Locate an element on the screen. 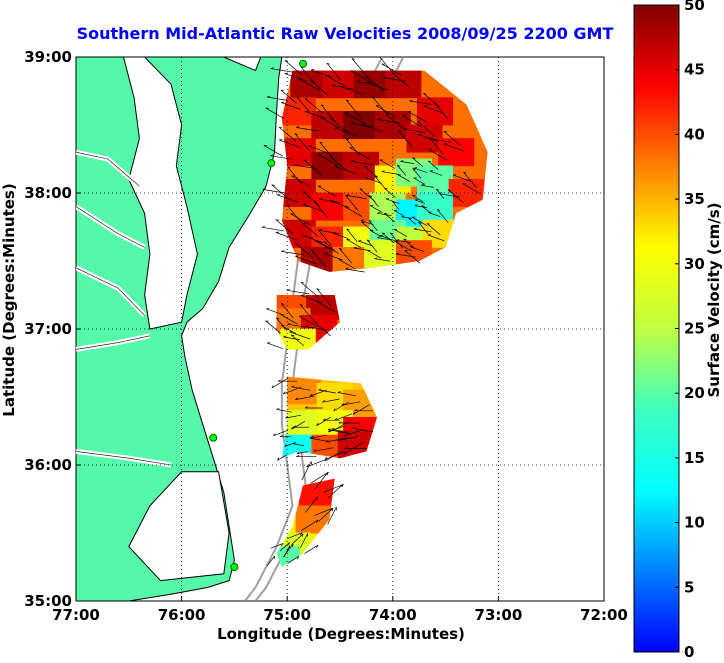 Image resolution: width=724 pixels, height=663 pixels. y-tick-label: 38:00 is located at coordinates (48, 193).